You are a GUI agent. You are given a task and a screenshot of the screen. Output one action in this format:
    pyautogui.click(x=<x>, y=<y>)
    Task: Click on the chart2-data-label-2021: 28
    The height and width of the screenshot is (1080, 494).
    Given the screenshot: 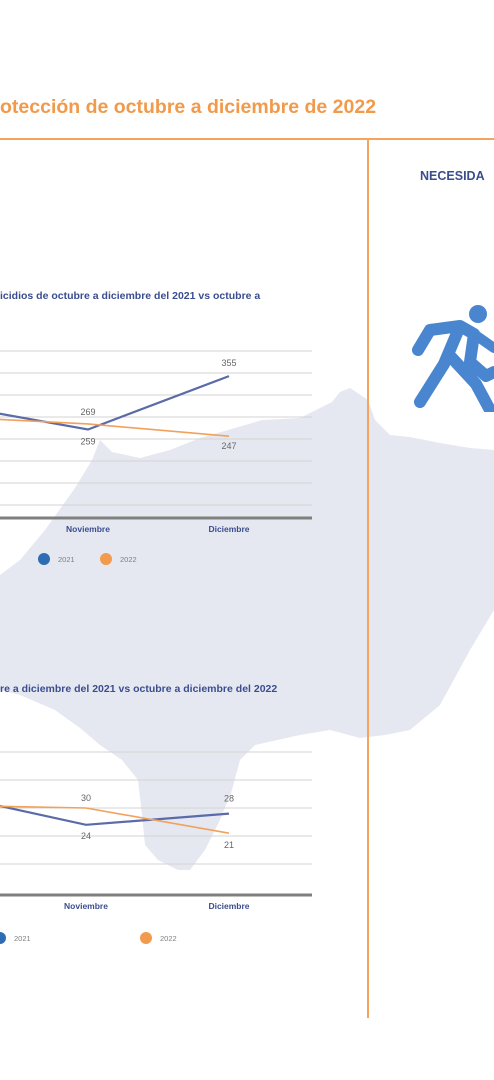 What is the action you would take?
    pyautogui.click(x=229, y=799)
    